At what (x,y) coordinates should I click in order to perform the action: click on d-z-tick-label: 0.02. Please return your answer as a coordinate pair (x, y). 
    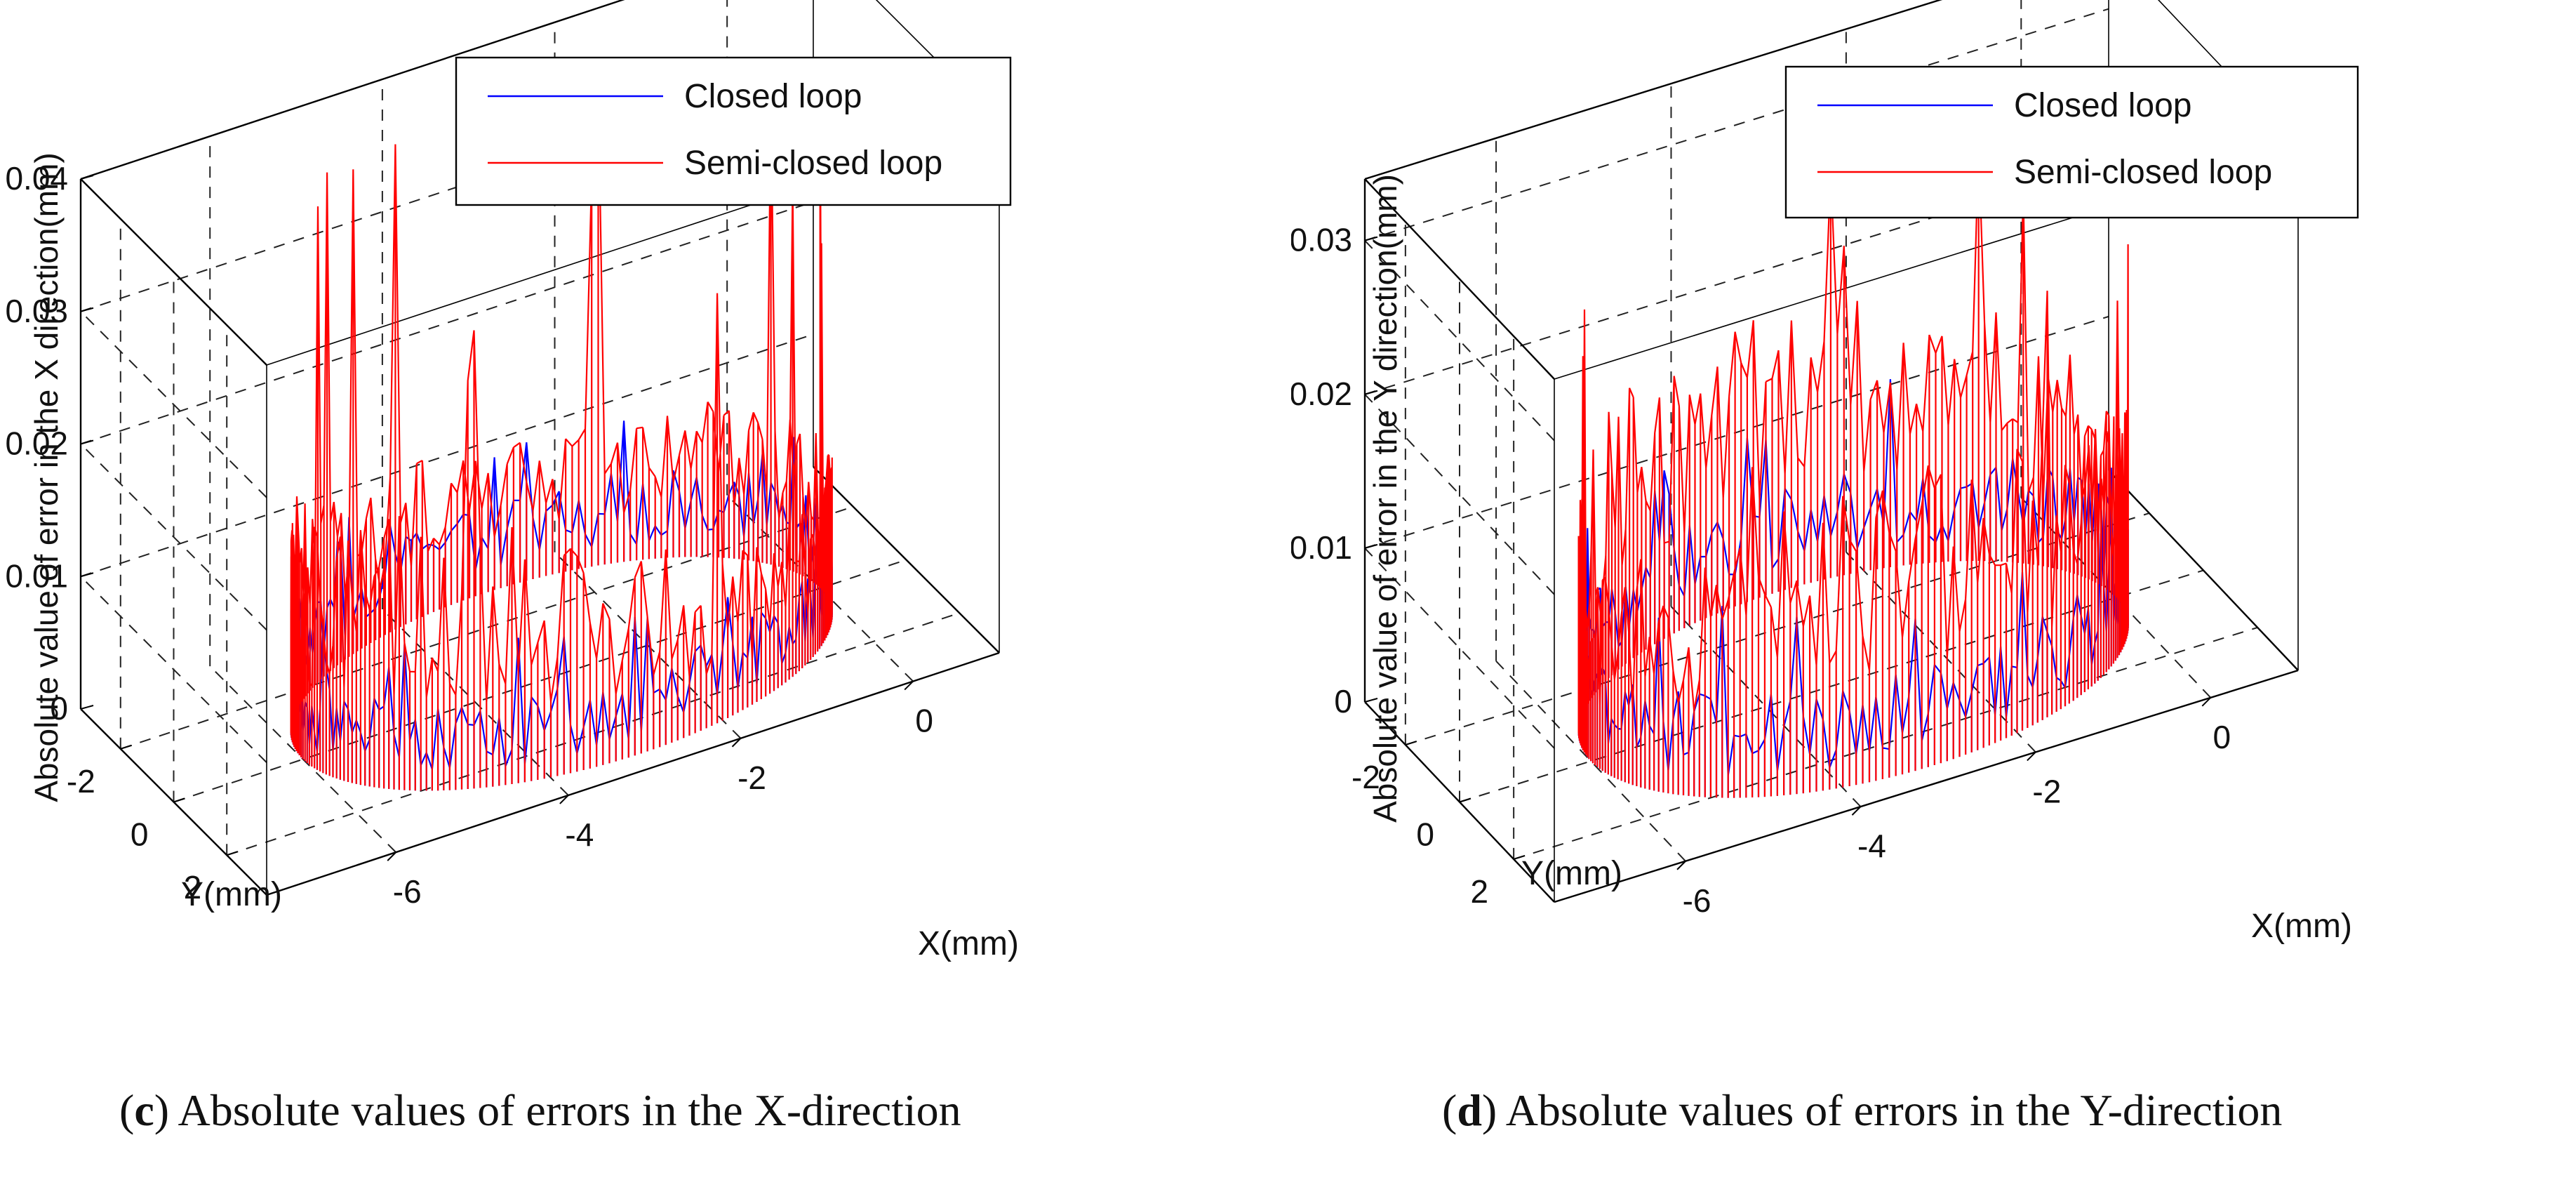
    Looking at the image, I should click on (1321, 394).